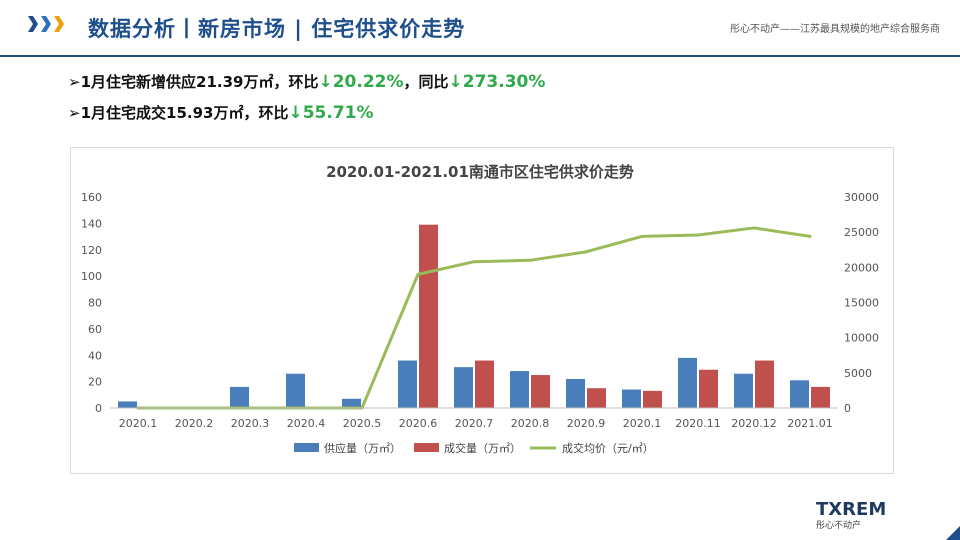  Describe the element at coordinates (361, 82) in the screenshot. I see `stat-highlight: ↓20.22%` at that location.